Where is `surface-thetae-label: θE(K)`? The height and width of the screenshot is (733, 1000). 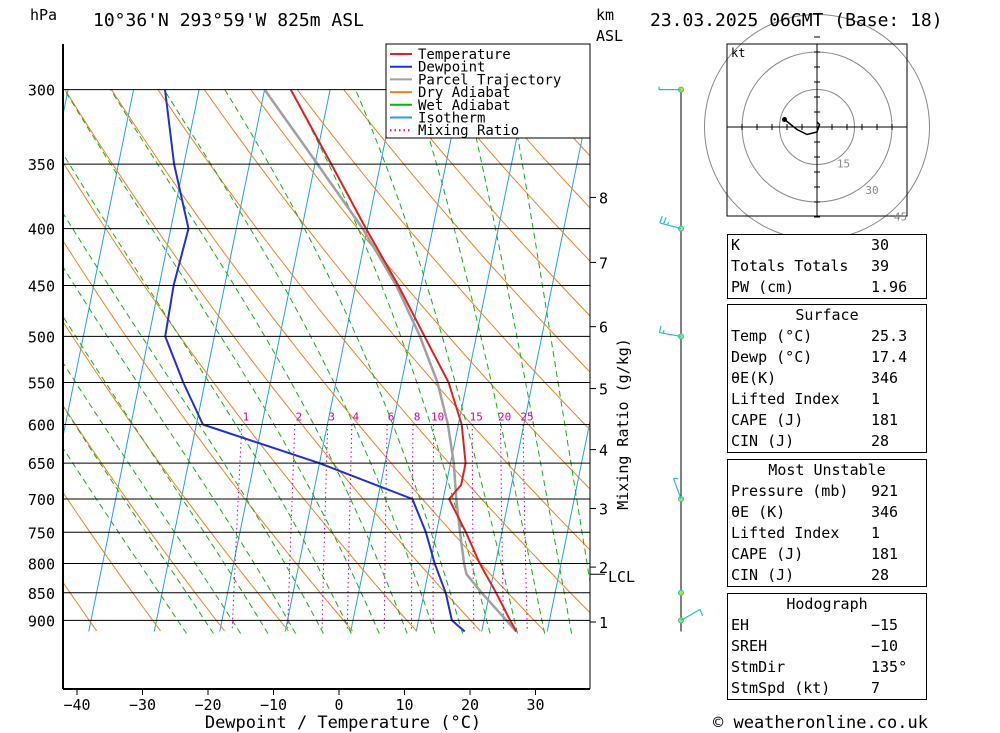
surface-thetae-label: θE(K) is located at coordinates (754, 378).